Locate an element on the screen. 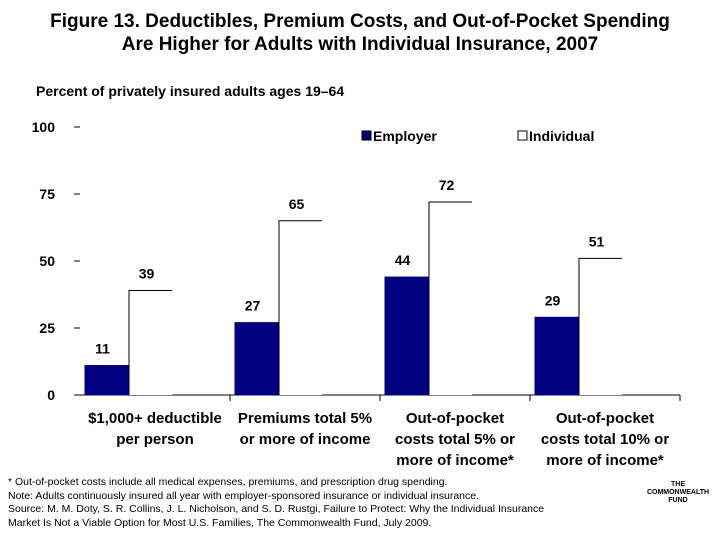 Image resolution: width=720 pixels, height=540 pixels. commonwealth-fund-logo: THE COMMONWEALTH FUND is located at coordinates (678, 493).